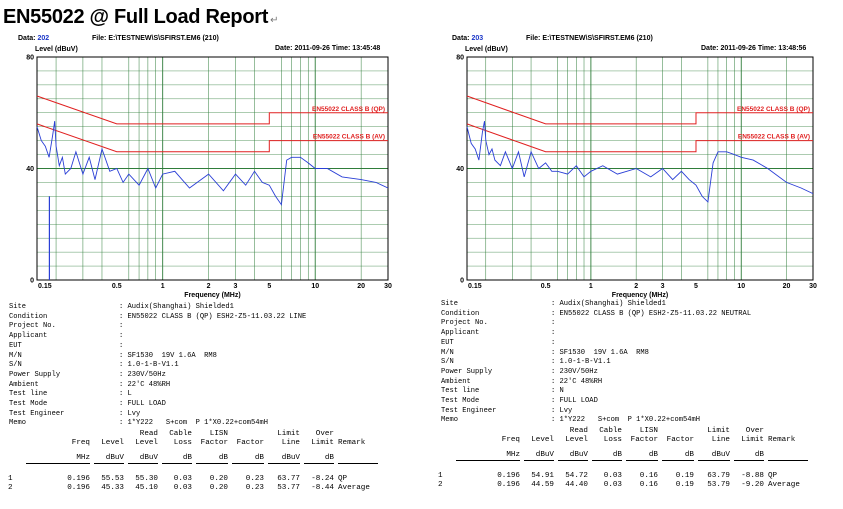  I want to click on units-underline, so click(213, 463).